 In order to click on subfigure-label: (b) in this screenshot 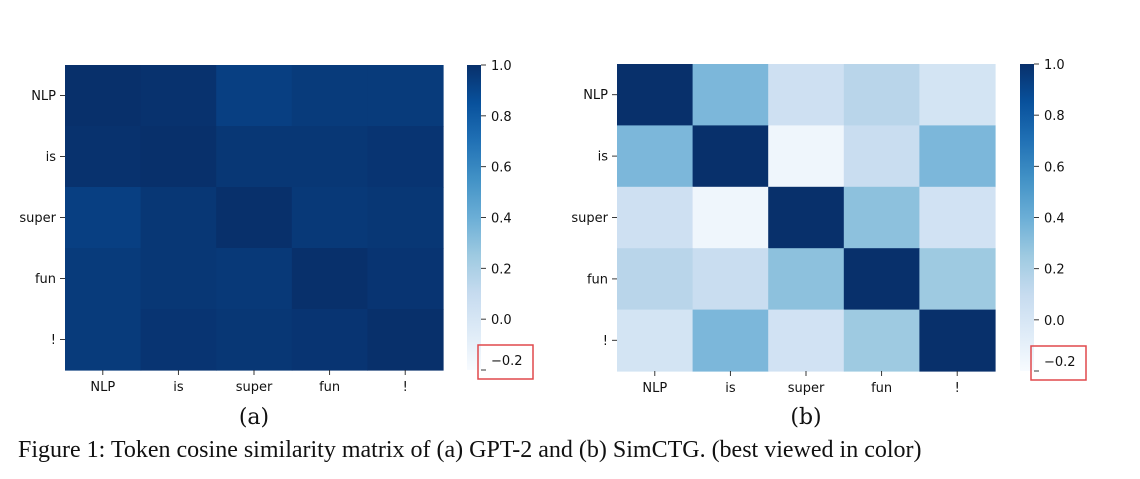, I will do `click(805, 417)`.